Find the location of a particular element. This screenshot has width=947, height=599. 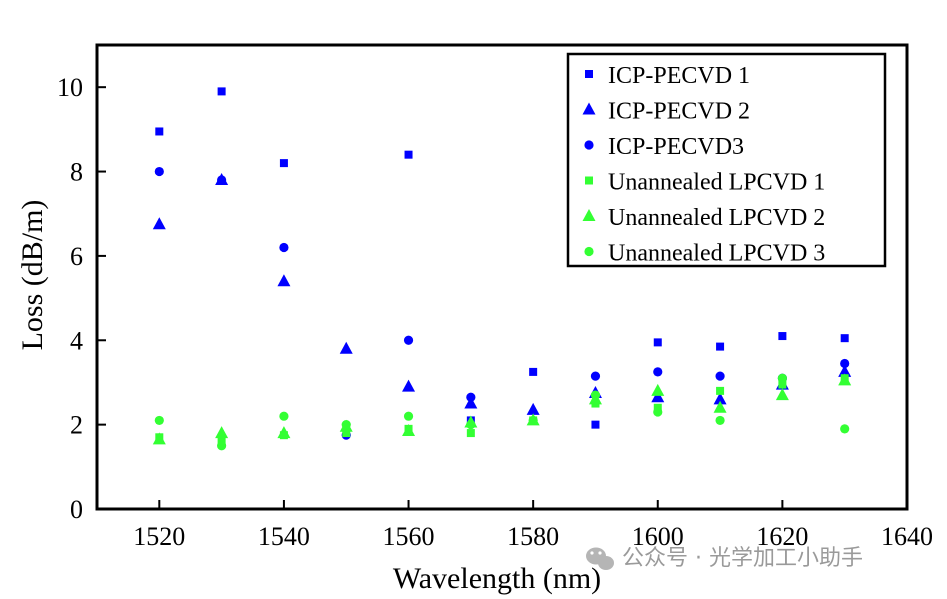

x-tick-label: 1580 is located at coordinates (533, 536).